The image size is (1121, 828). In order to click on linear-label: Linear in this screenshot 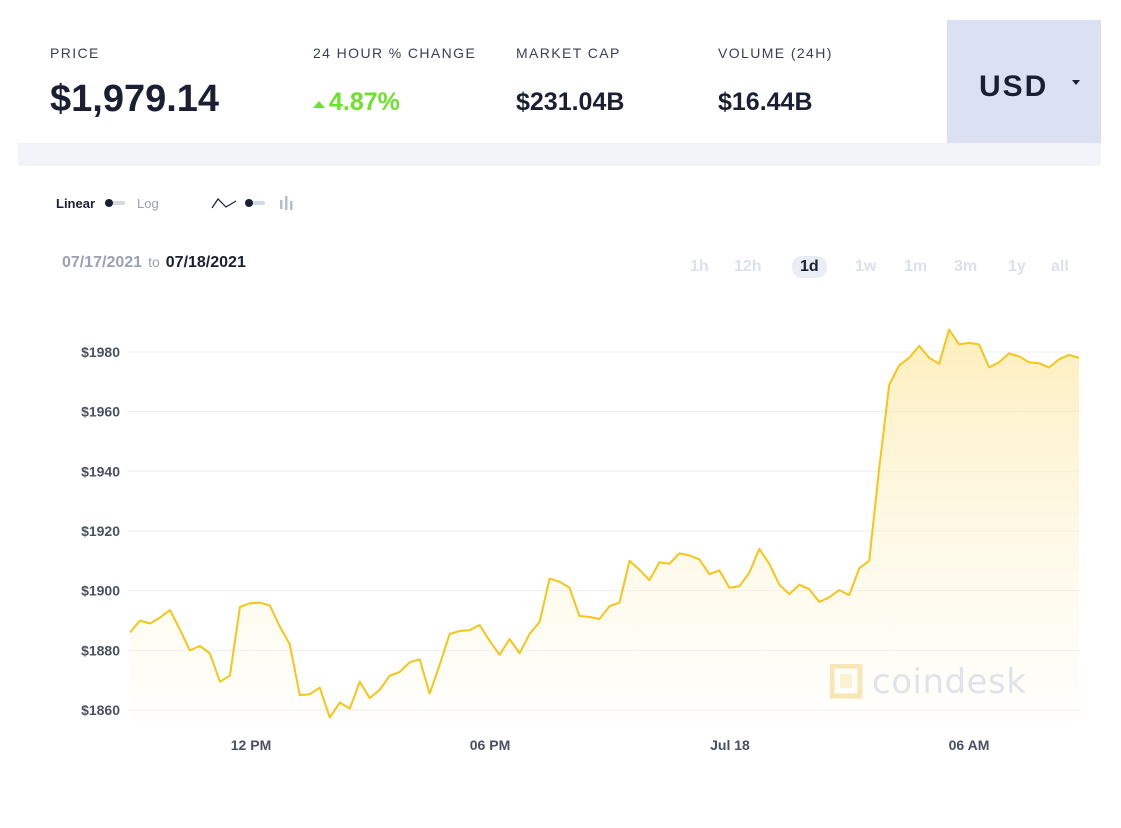, I will do `click(76, 203)`.